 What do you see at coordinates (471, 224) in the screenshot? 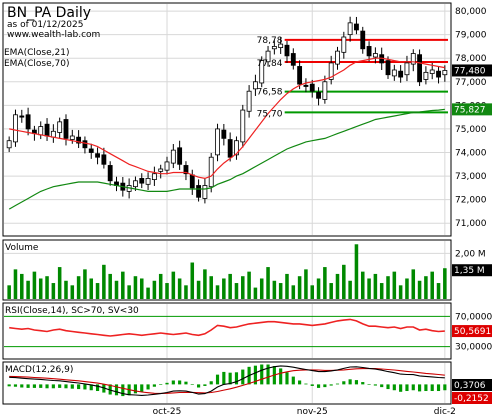
I see `price-tick-label: 71,000` at bounding box center [471, 224].